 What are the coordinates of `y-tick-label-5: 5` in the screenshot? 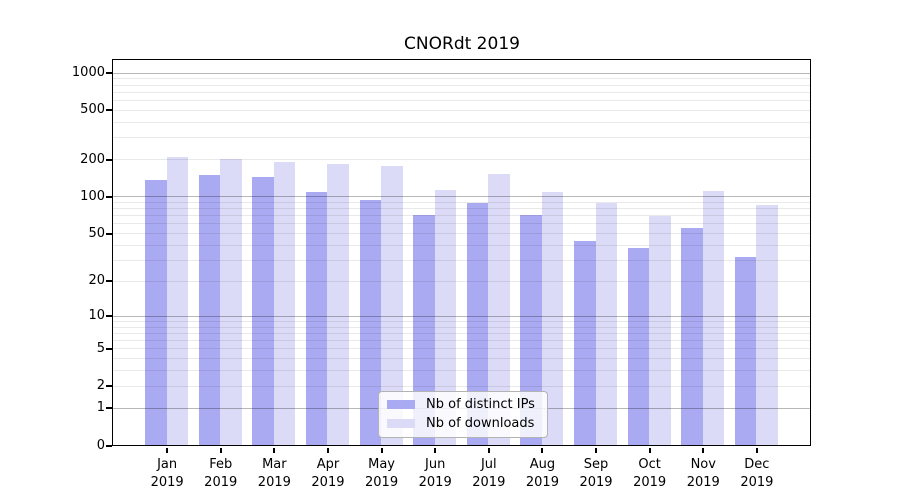 It's located at (100, 348).